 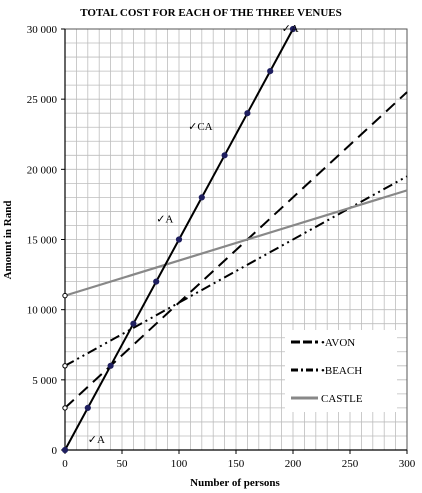 I want to click on x-tick-labels: 0 50 100 150 200 250 300, so click(x=239, y=460).